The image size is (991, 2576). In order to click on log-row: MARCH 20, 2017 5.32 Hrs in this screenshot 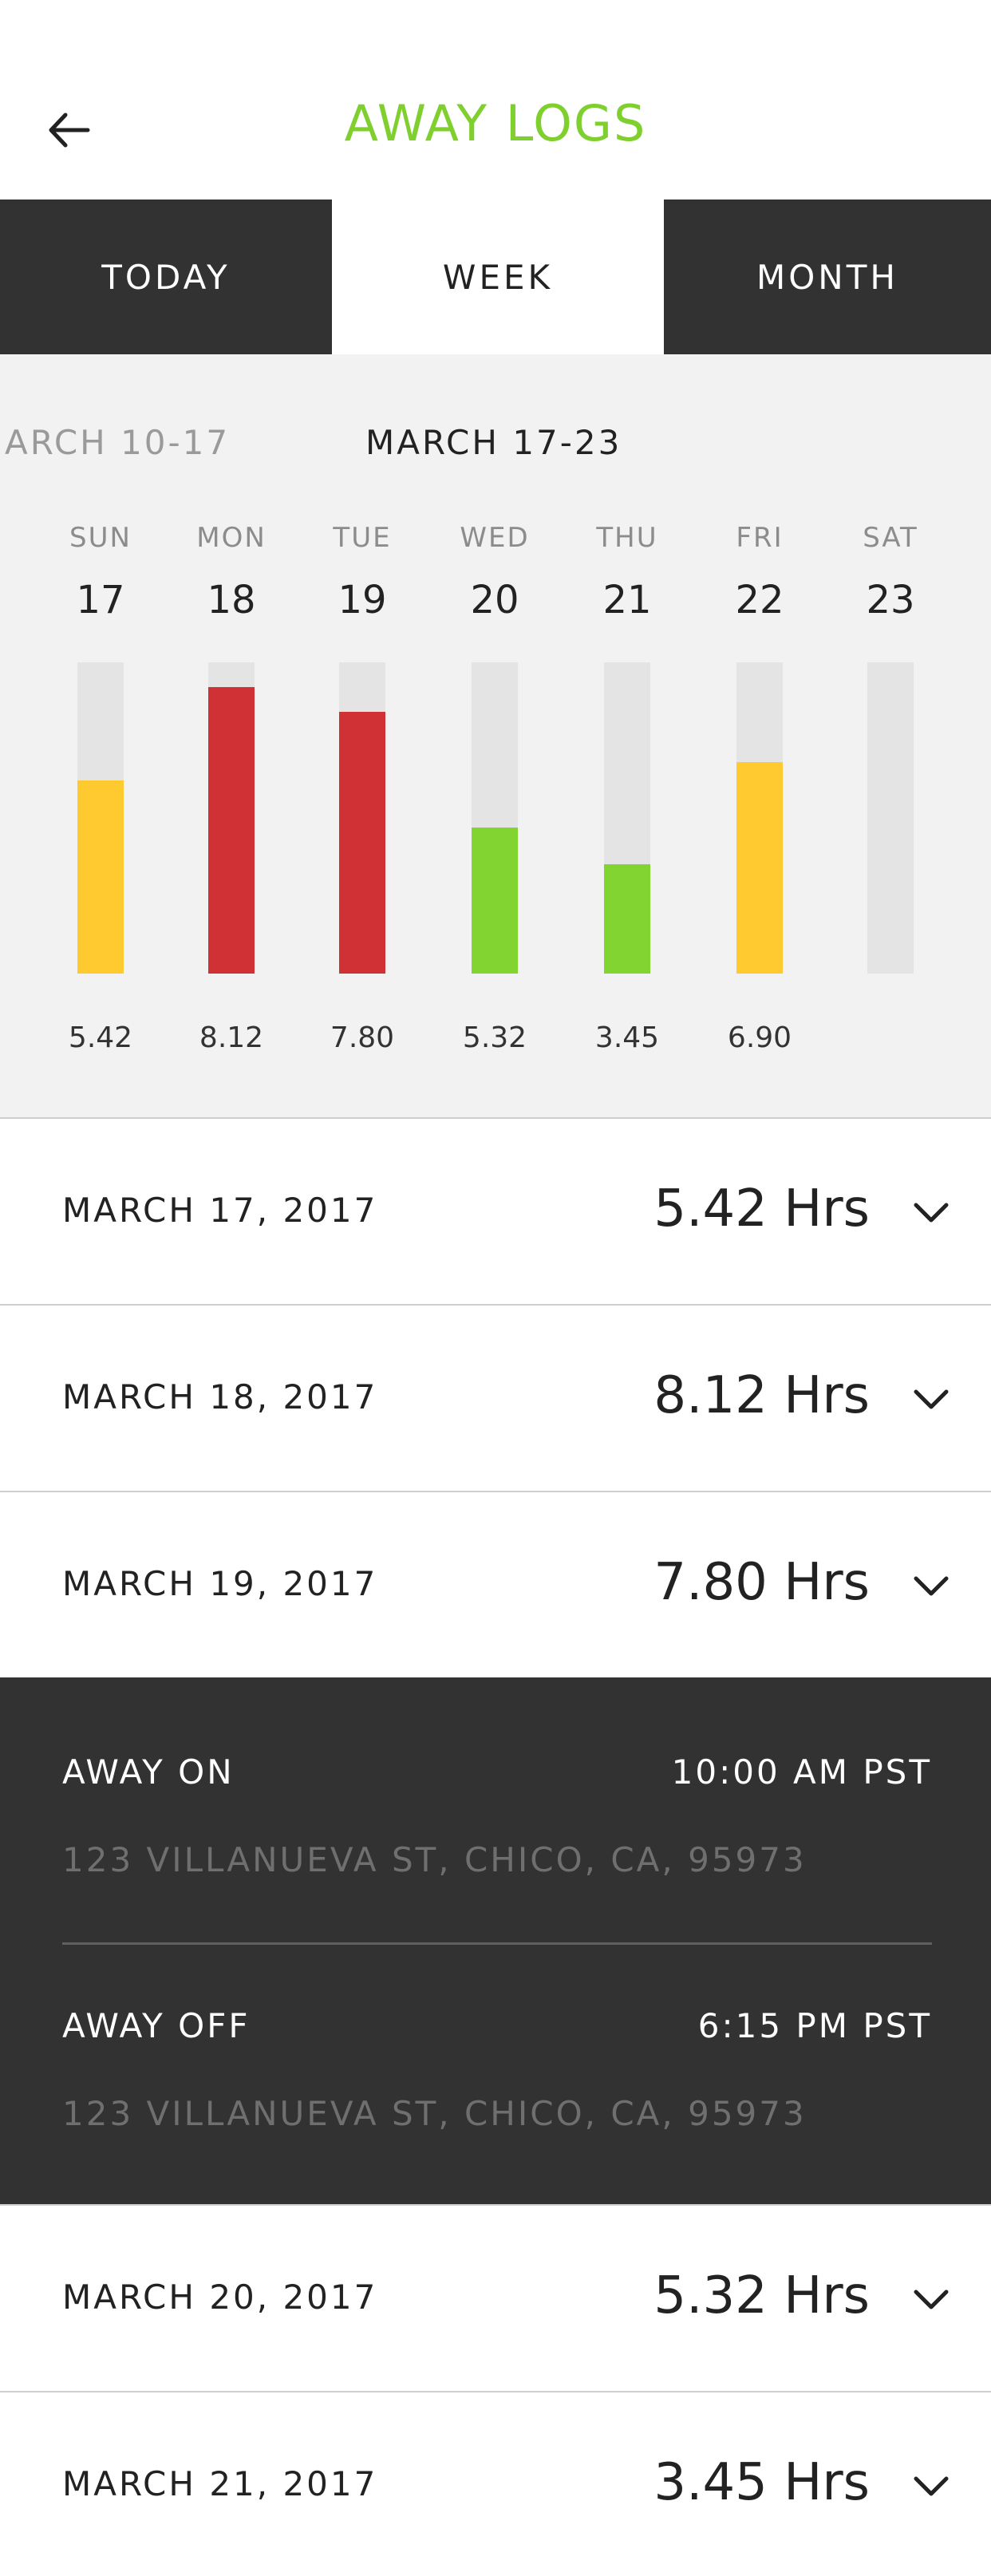, I will do `click(495, 2297)`.